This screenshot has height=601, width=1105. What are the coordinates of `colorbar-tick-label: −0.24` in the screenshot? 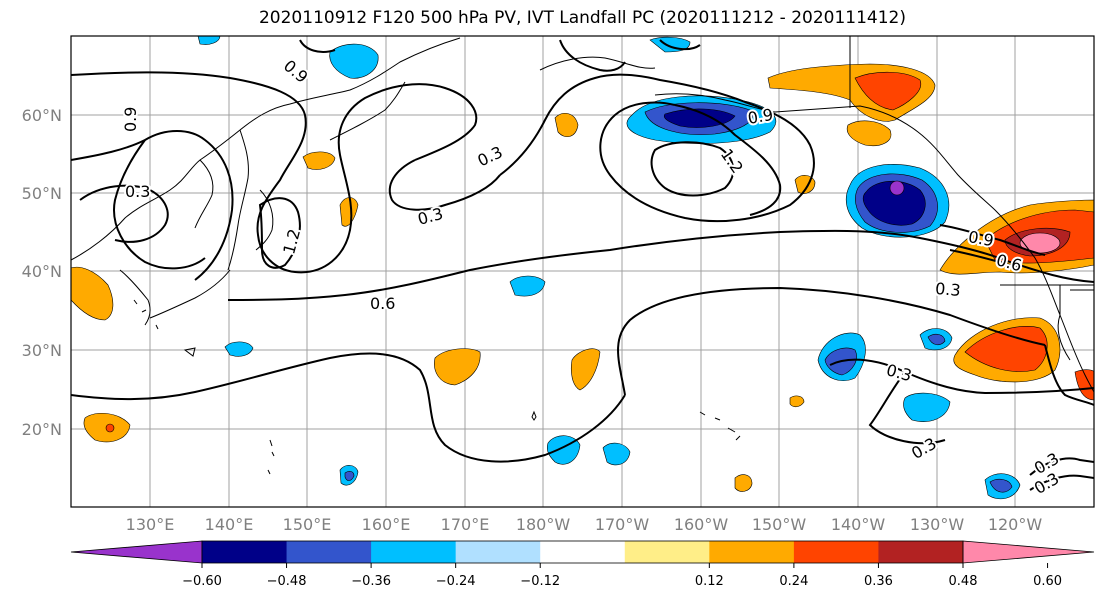 It's located at (456, 581).